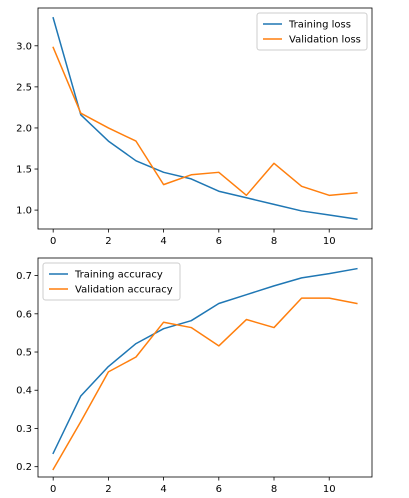  What do you see at coordinates (24, 276) in the screenshot?
I see `accuracy-y-tick-label: 0.7` at bounding box center [24, 276].